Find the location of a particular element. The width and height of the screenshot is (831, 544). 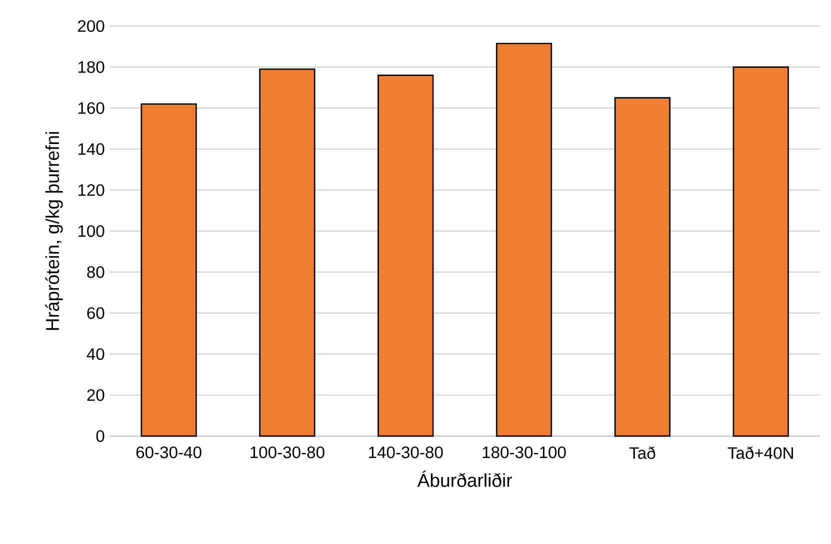

y-tick-label: 40 is located at coordinates (95, 354).